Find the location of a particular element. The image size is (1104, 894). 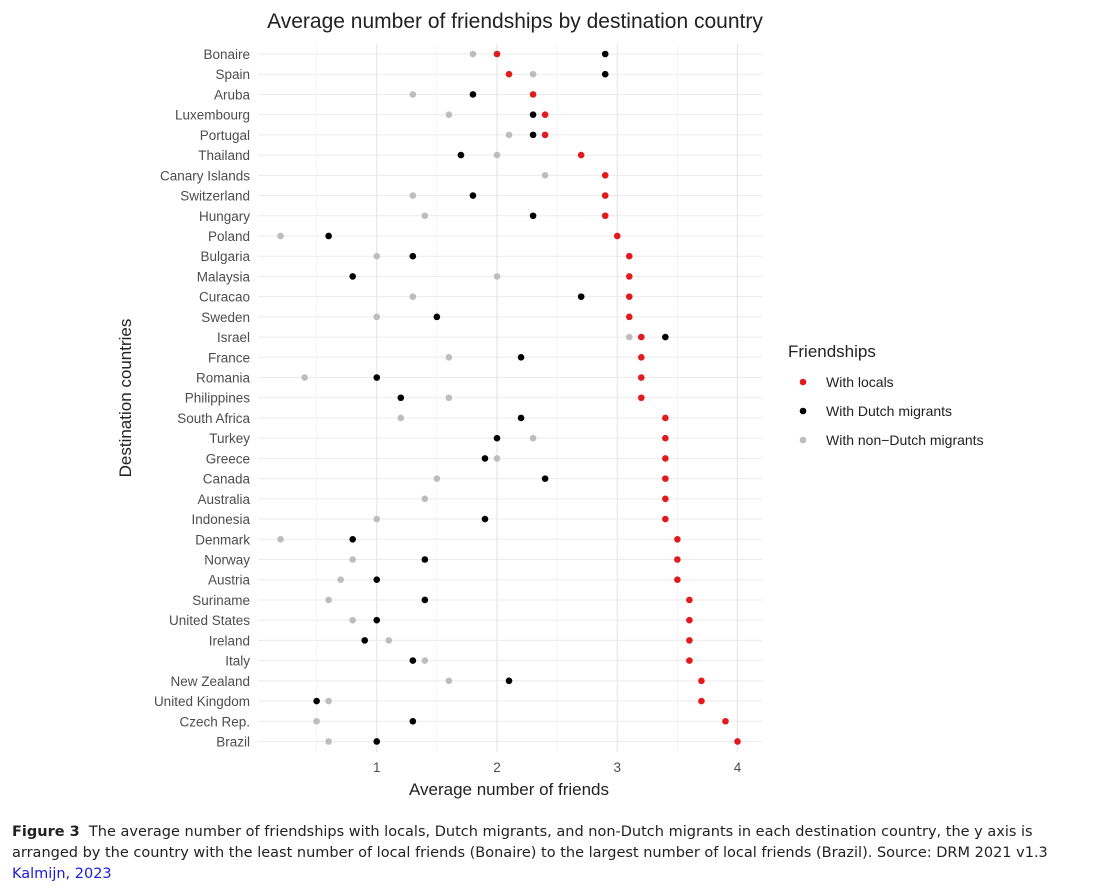

y-tick-label: Canary Islands is located at coordinates (205, 175).